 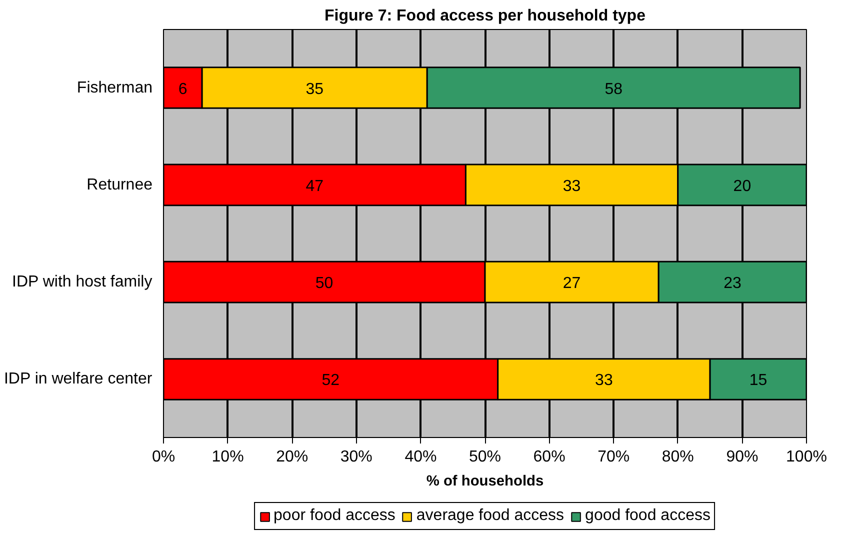 I want to click on chart-title: Figure 7: Food access per household type, so click(x=485, y=16).